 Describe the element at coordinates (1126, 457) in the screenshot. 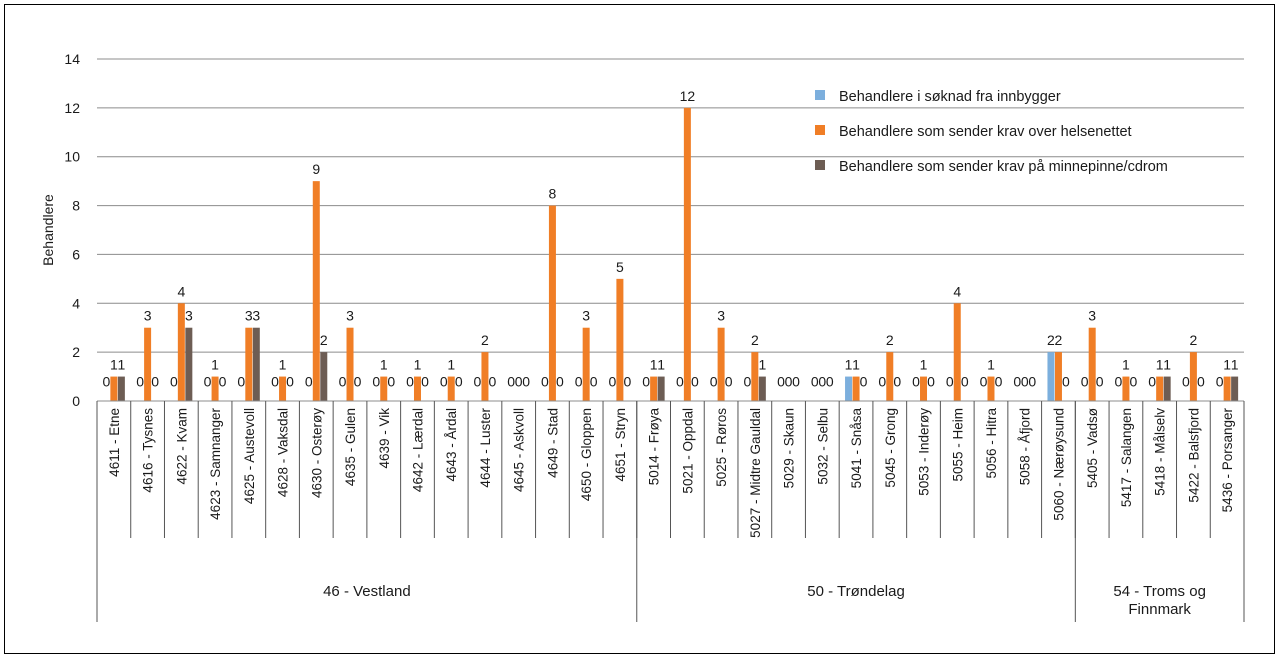

I see `x-tick-label: 5417 - Salangen` at that location.